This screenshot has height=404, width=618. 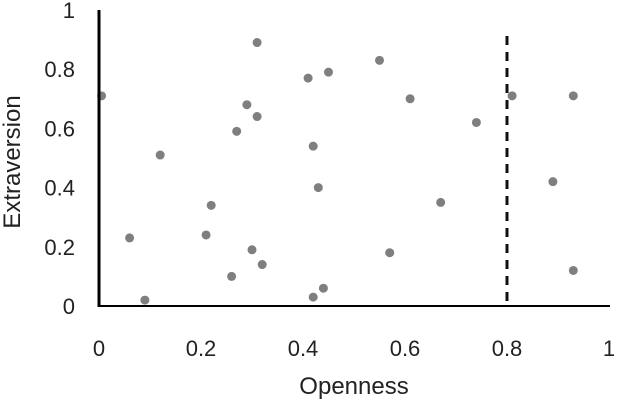 I want to click on y-tick-label: 0.4, so click(x=59, y=188).